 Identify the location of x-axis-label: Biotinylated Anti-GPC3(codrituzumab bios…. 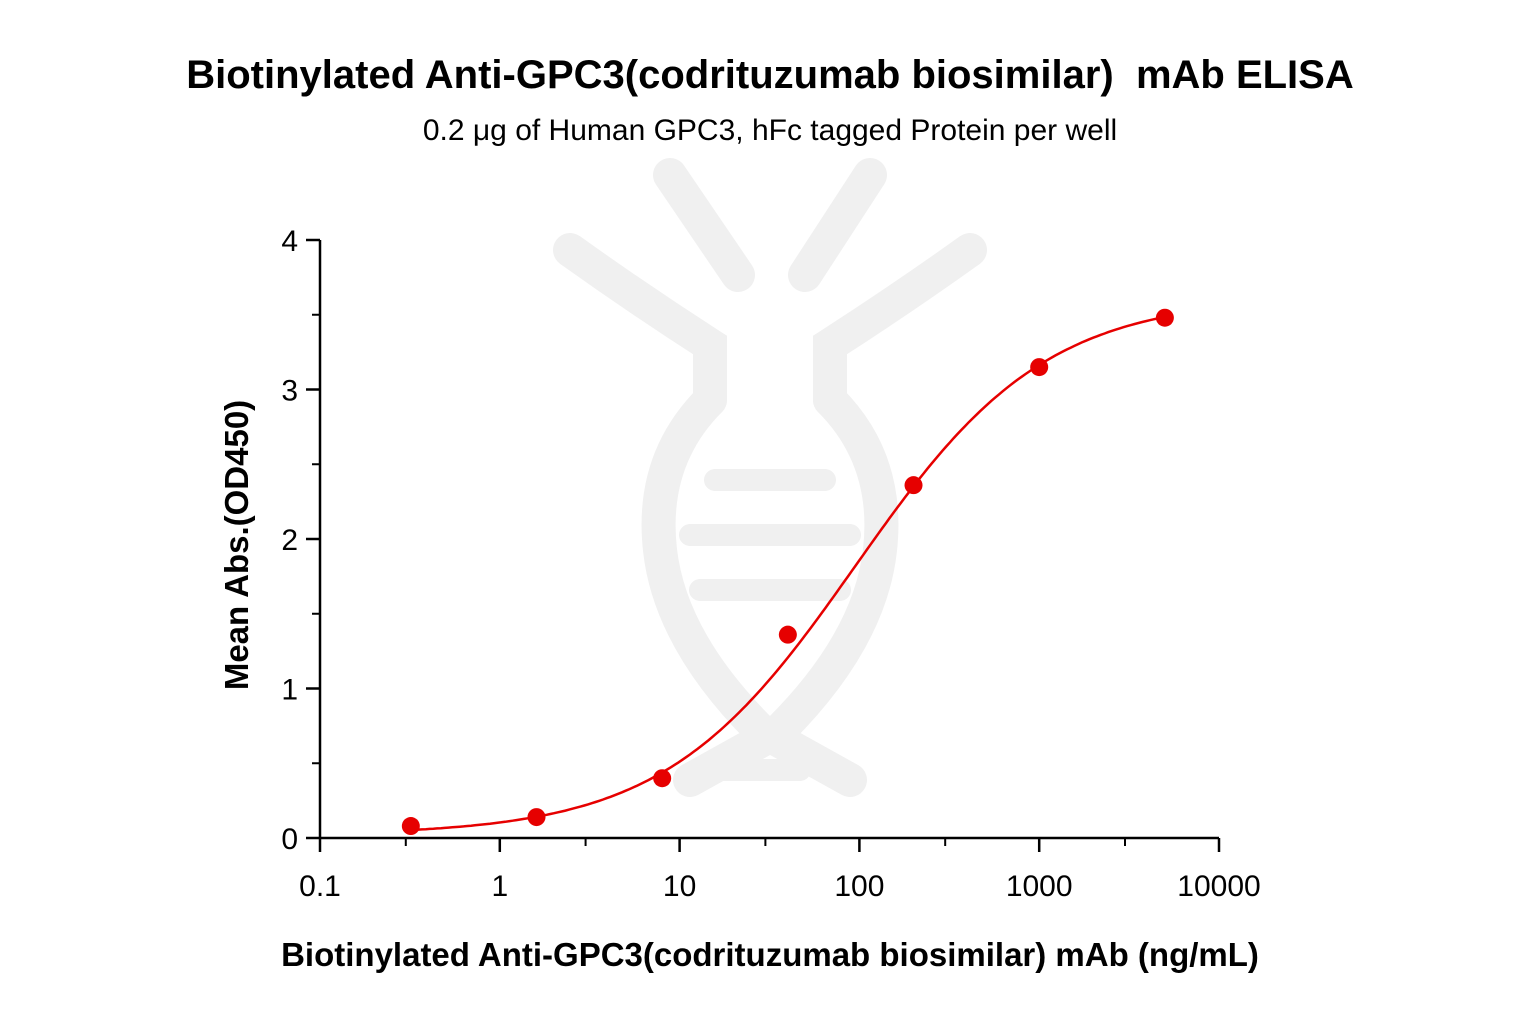
(770, 954).